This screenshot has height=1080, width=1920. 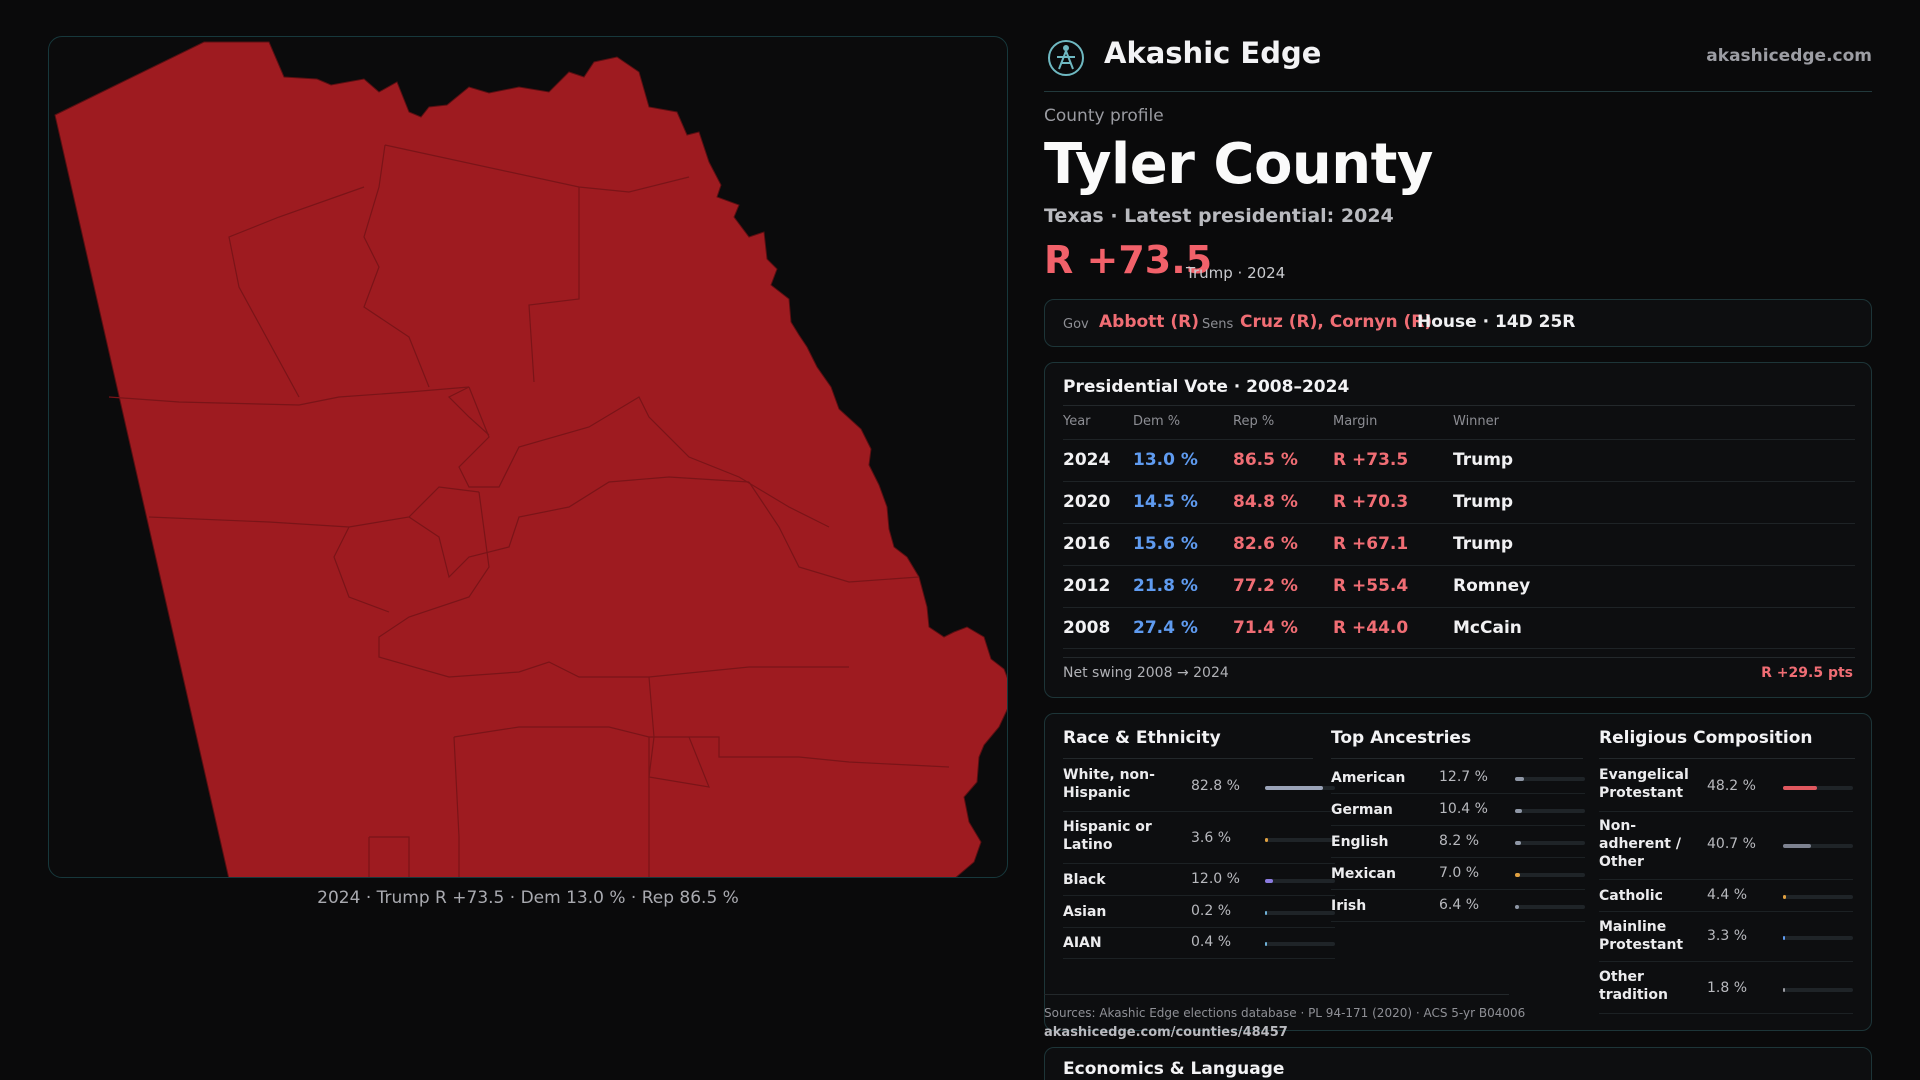 I want to click on col-winner: Winner, so click(x=1476, y=421).